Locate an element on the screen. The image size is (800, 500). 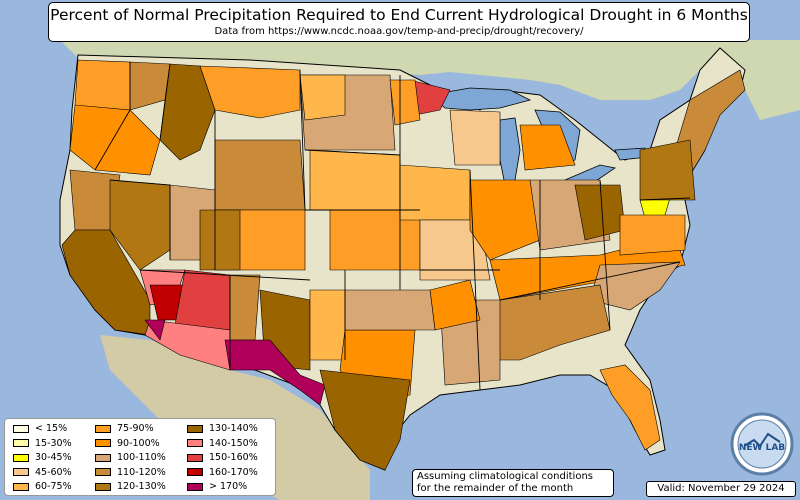
legend-item: 120-130% is located at coordinates (130, 488).